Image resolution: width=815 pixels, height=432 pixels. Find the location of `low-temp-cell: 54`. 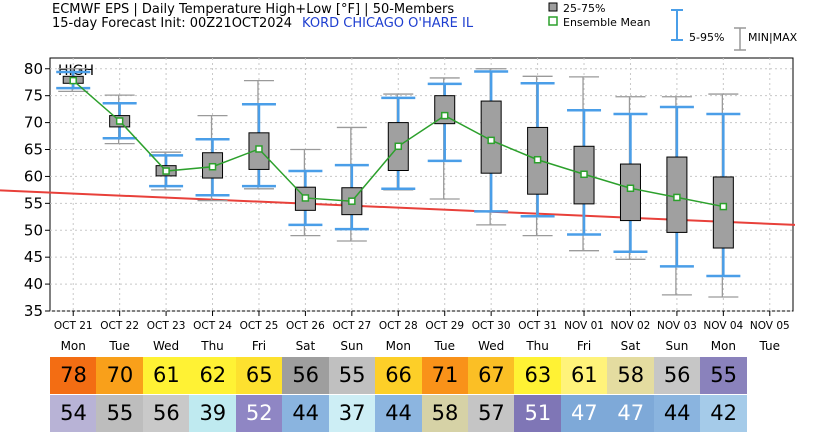

low-temp-cell: 54 is located at coordinates (73, 413).